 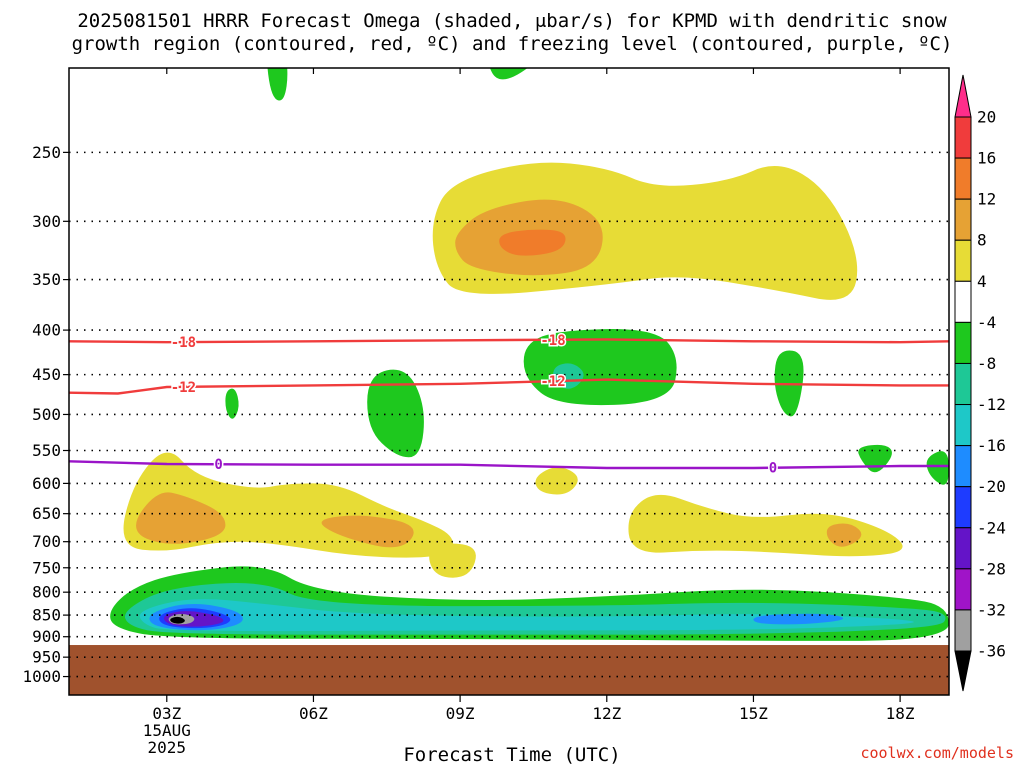 What do you see at coordinates (41, 676) in the screenshot?
I see `y-tick-label-1000: 1000` at bounding box center [41, 676].